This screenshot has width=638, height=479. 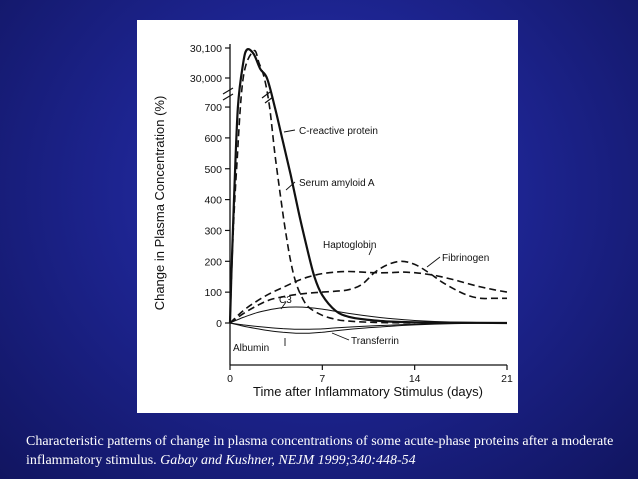 I want to click on x-tick-label: 0, so click(x=230, y=379).